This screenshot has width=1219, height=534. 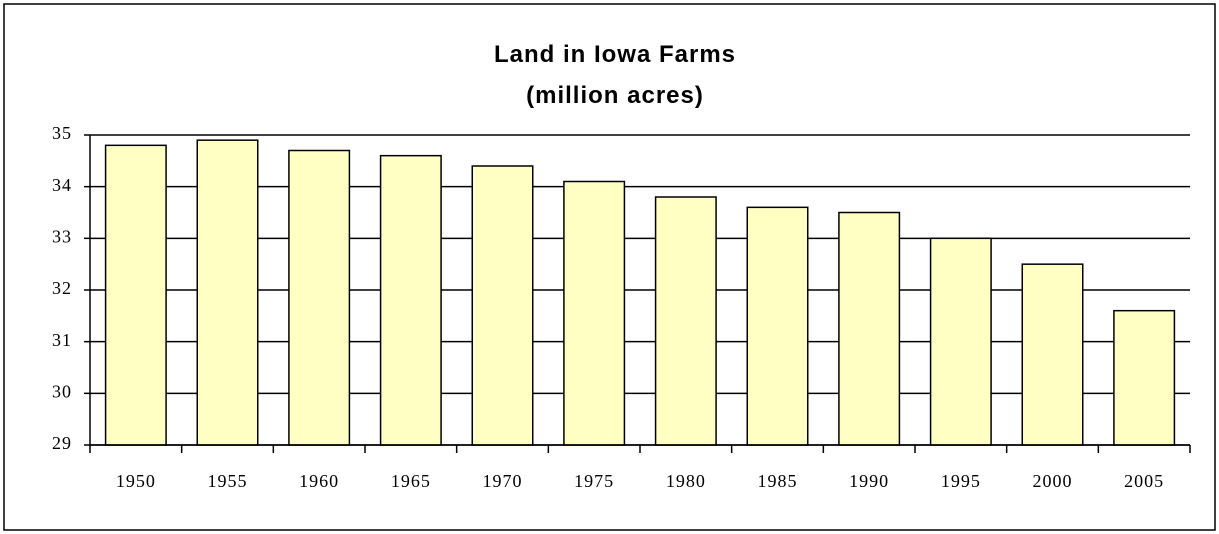 I want to click on y-tick-label: 35, so click(x=62, y=133).